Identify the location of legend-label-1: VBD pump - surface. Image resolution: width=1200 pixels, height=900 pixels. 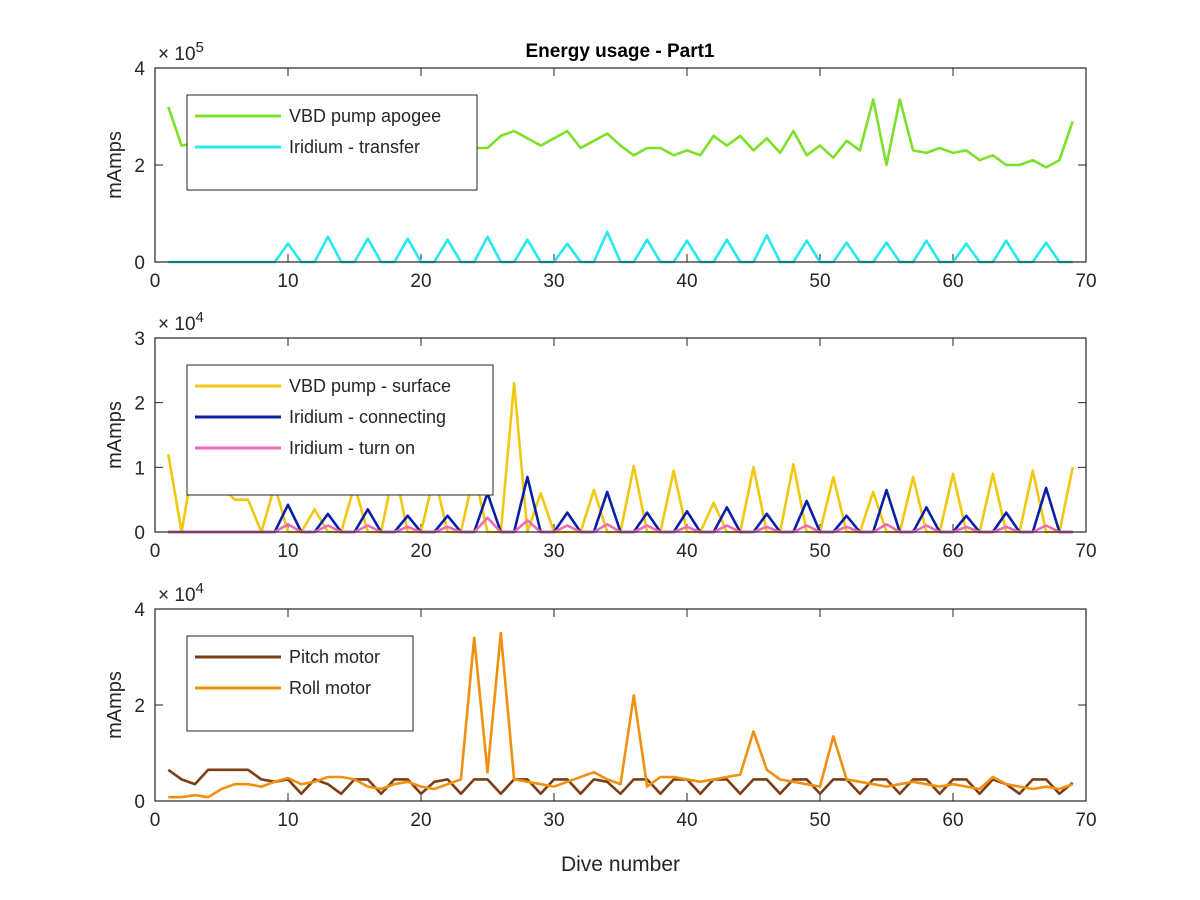
(370, 386).